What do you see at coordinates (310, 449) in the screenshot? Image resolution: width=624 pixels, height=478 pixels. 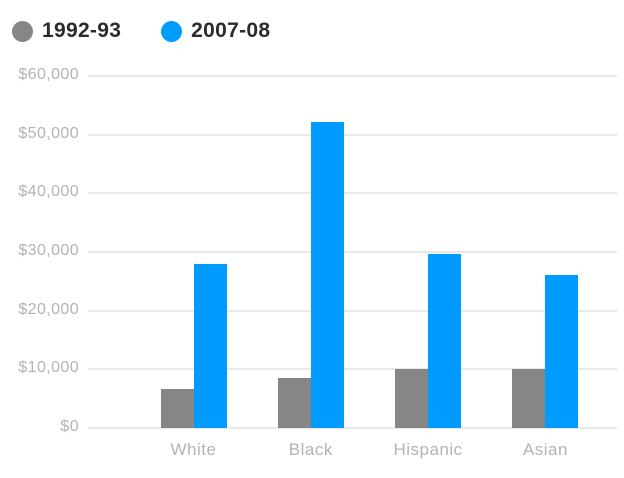 I see `x-axis-category-label: Black` at bounding box center [310, 449].